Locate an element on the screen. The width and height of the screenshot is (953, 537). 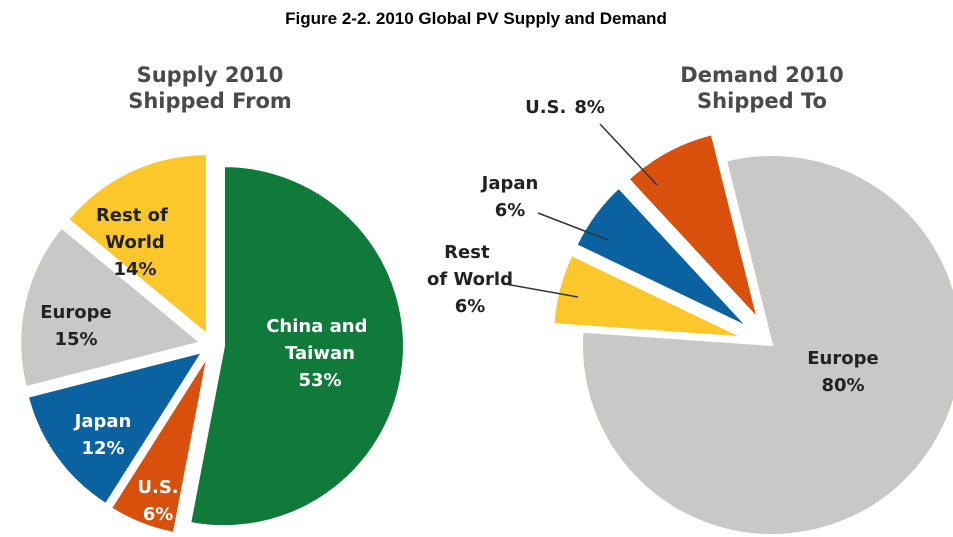
label-line: Rest of is located at coordinates (135, 215).